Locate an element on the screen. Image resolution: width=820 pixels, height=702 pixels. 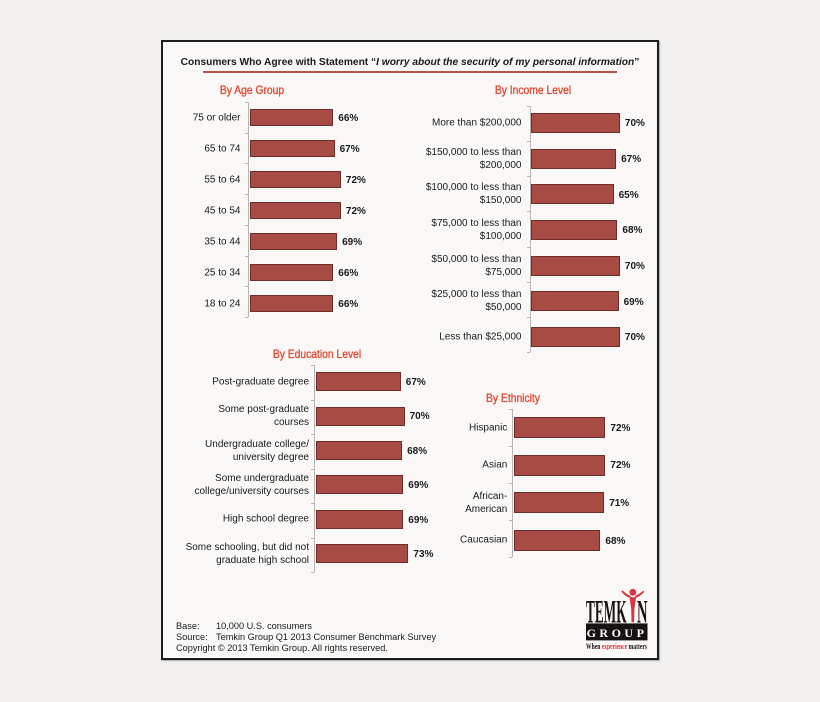
svg-text: N is located at coordinates (642, 612).